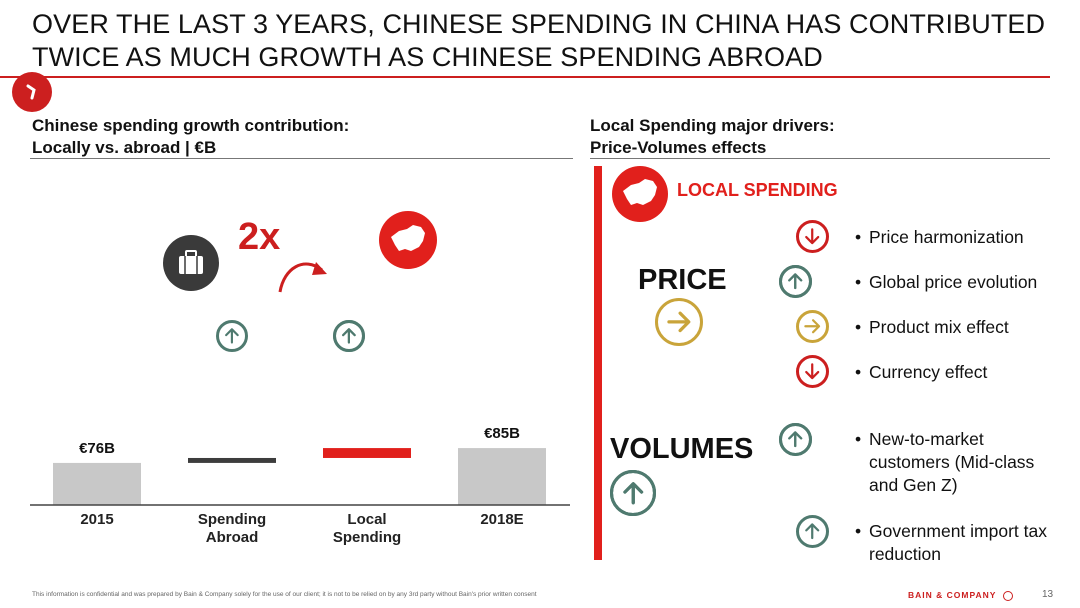 The height and width of the screenshot is (608, 1080). What do you see at coordinates (525, 77) in the screenshot?
I see `title-divider` at bounding box center [525, 77].